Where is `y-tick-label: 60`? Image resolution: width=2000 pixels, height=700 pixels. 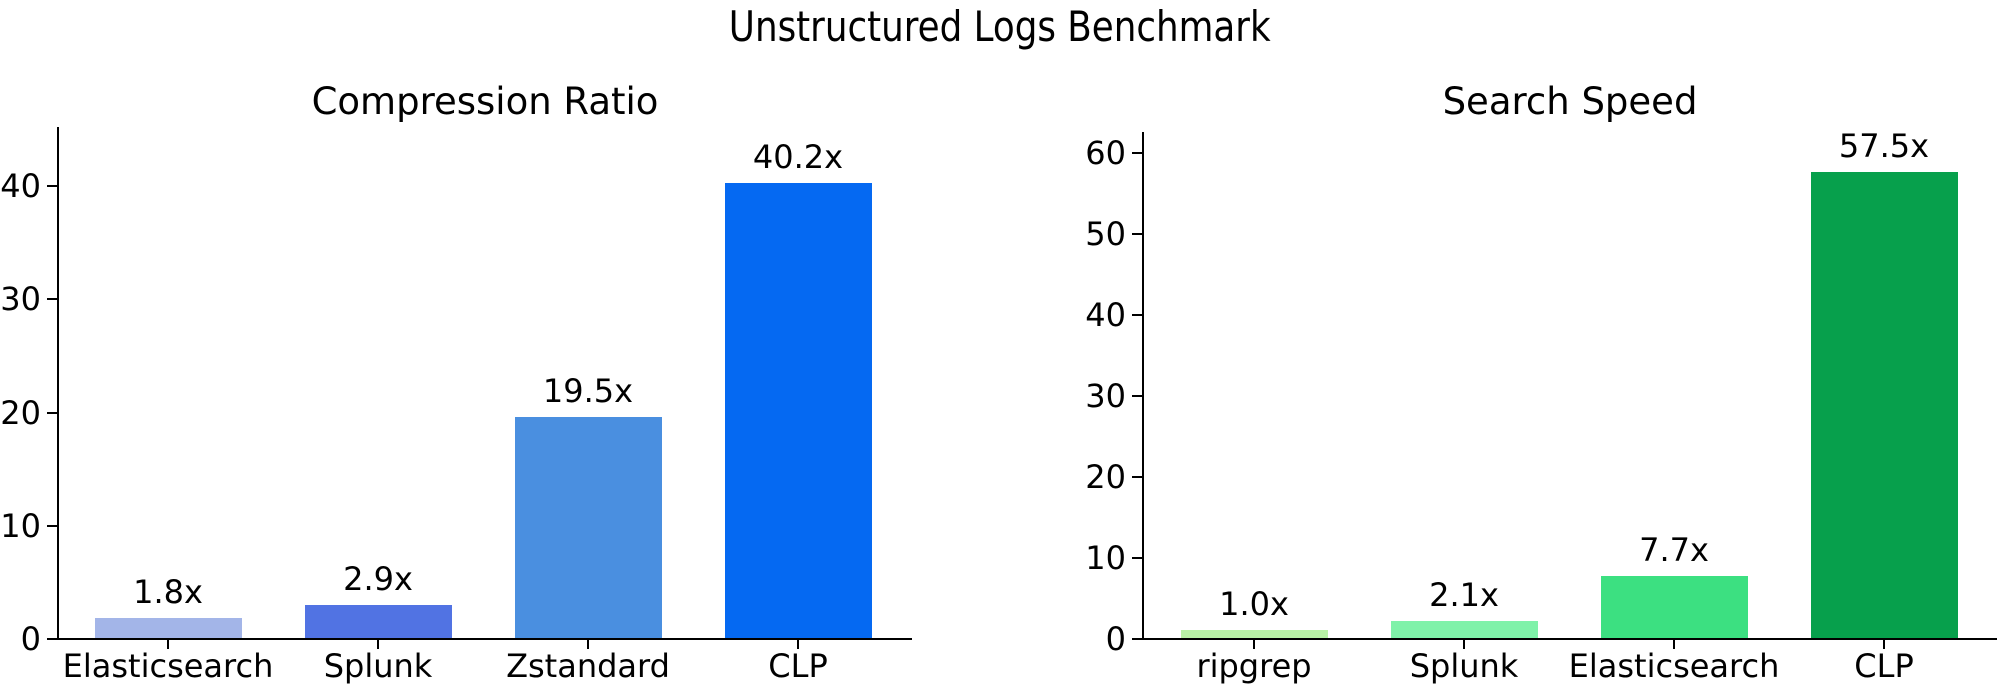
y-tick-label: 60 is located at coordinates (1105, 153).